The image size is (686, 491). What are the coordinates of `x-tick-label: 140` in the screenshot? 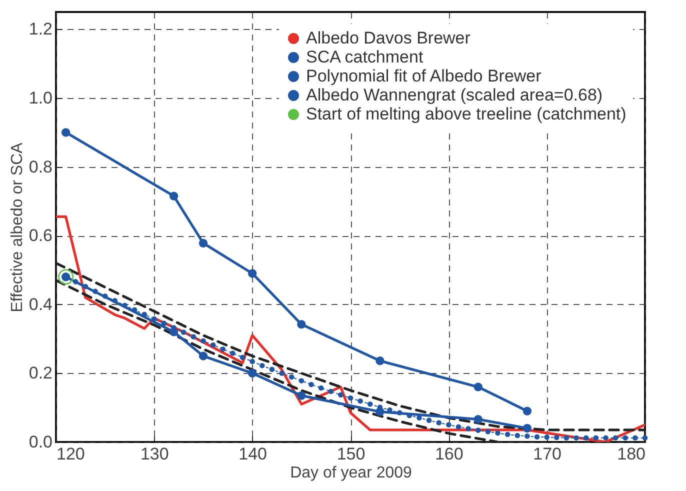 It's located at (253, 454).